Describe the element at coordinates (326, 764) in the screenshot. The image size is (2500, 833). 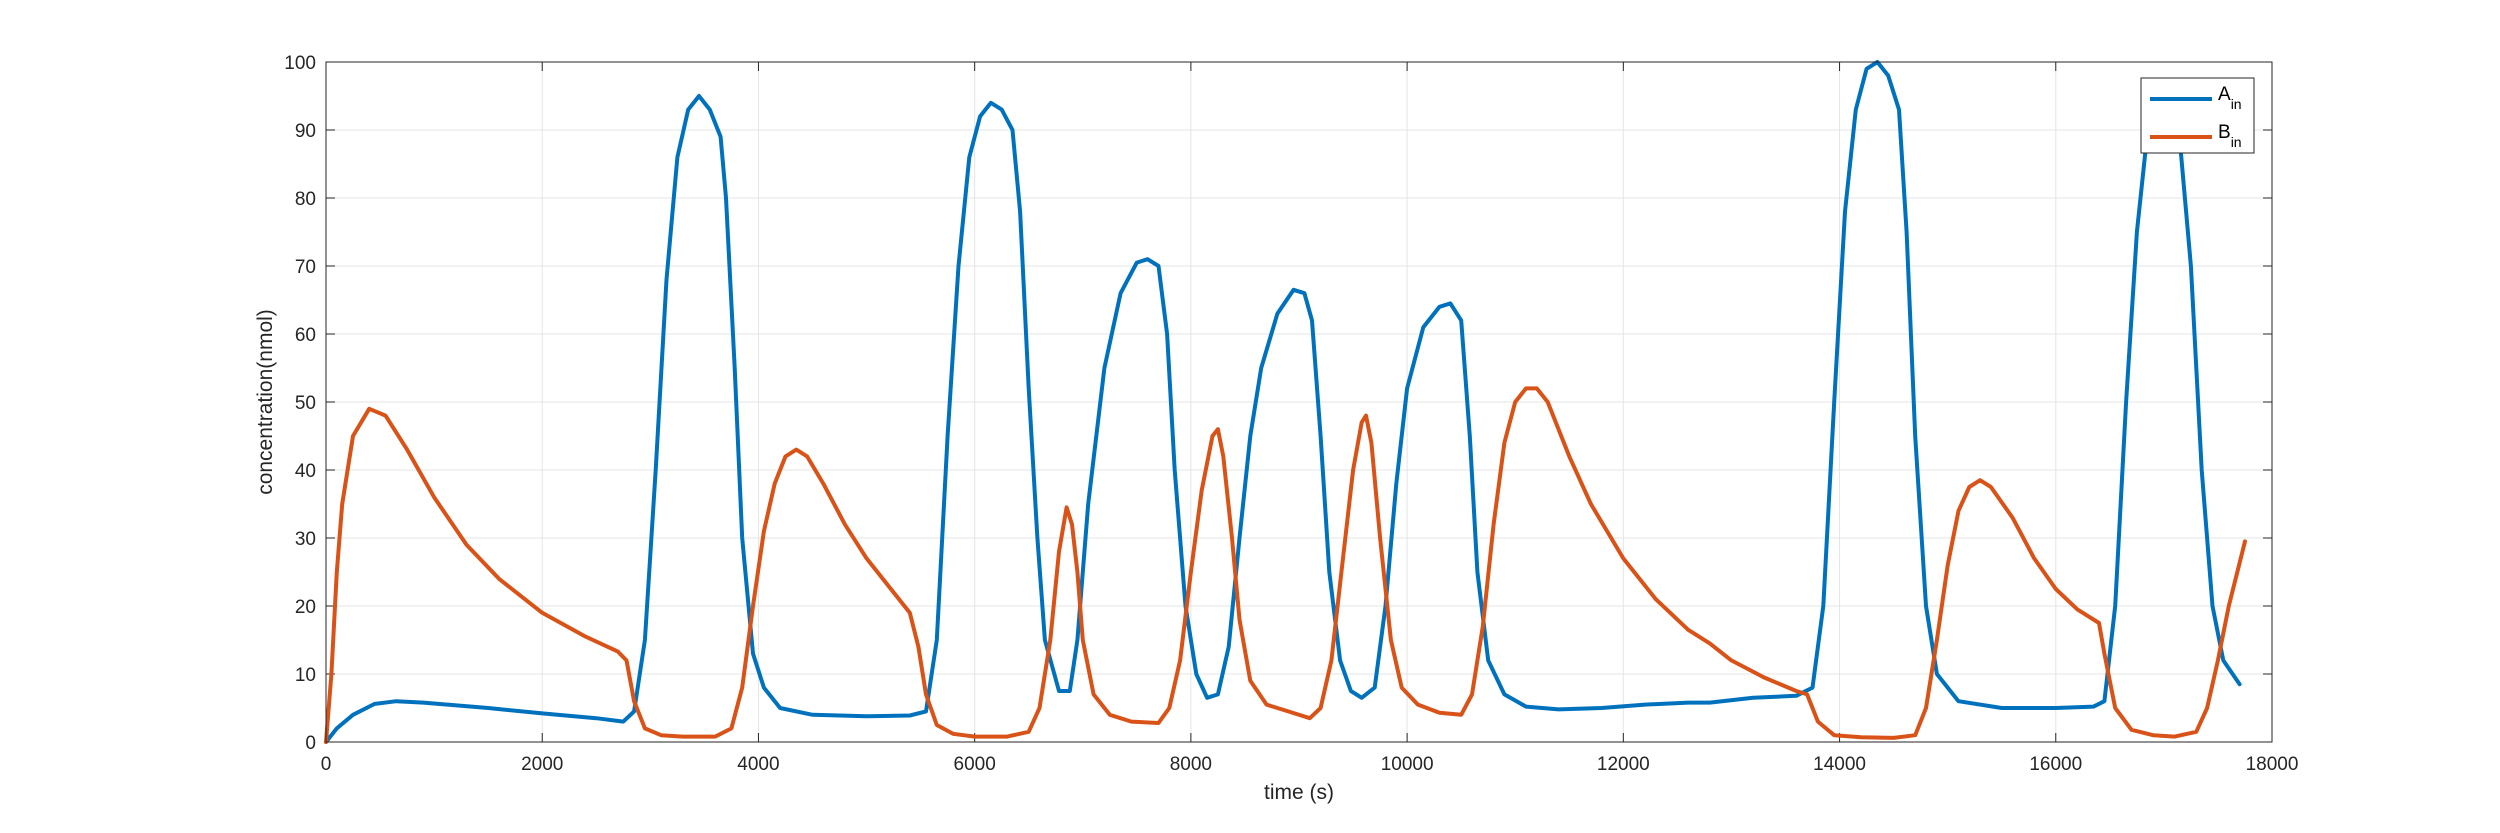
I see `x-tick-label: 0` at that location.